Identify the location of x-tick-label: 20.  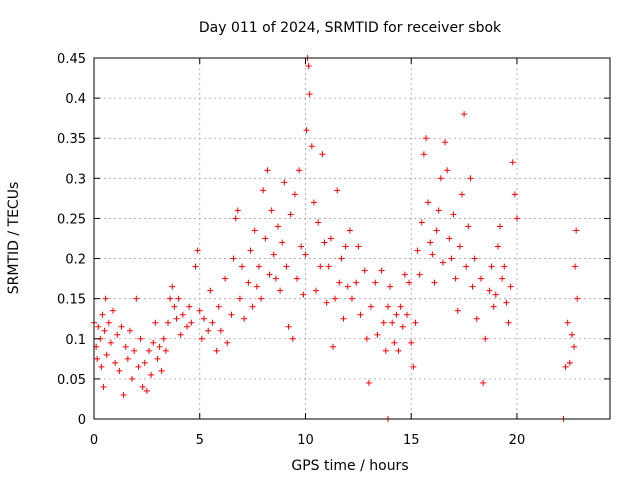
(517, 440).